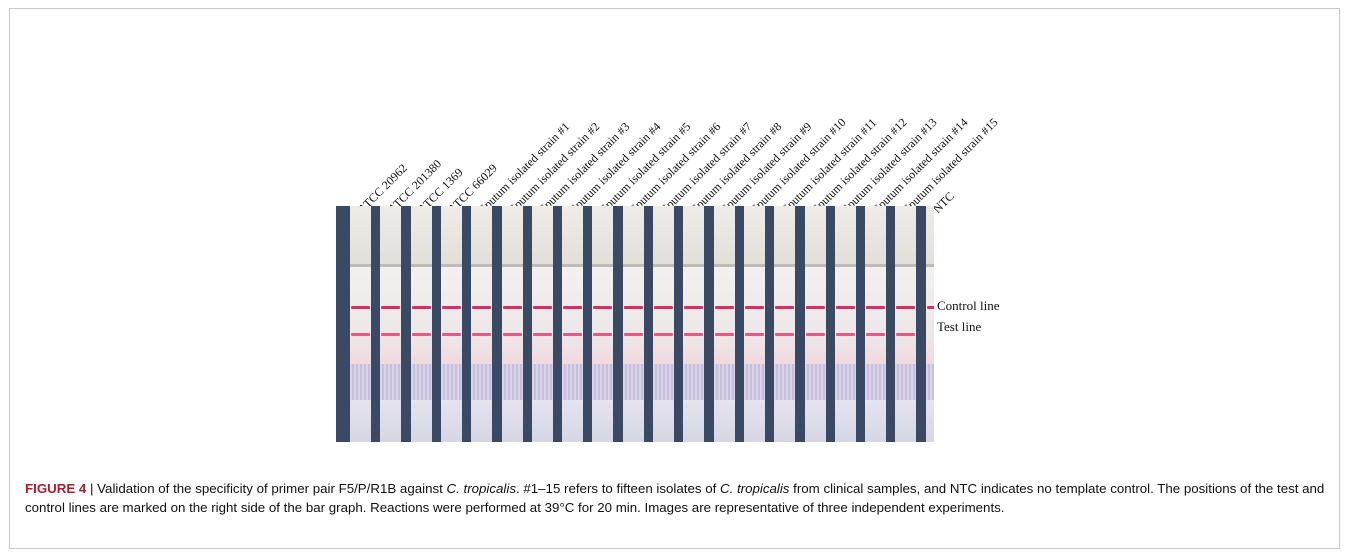 The height and width of the screenshot is (558, 1350). Describe the element at coordinates (56, 488) in the screenshot. I see `figure-number: FIGURE 4` at that location.